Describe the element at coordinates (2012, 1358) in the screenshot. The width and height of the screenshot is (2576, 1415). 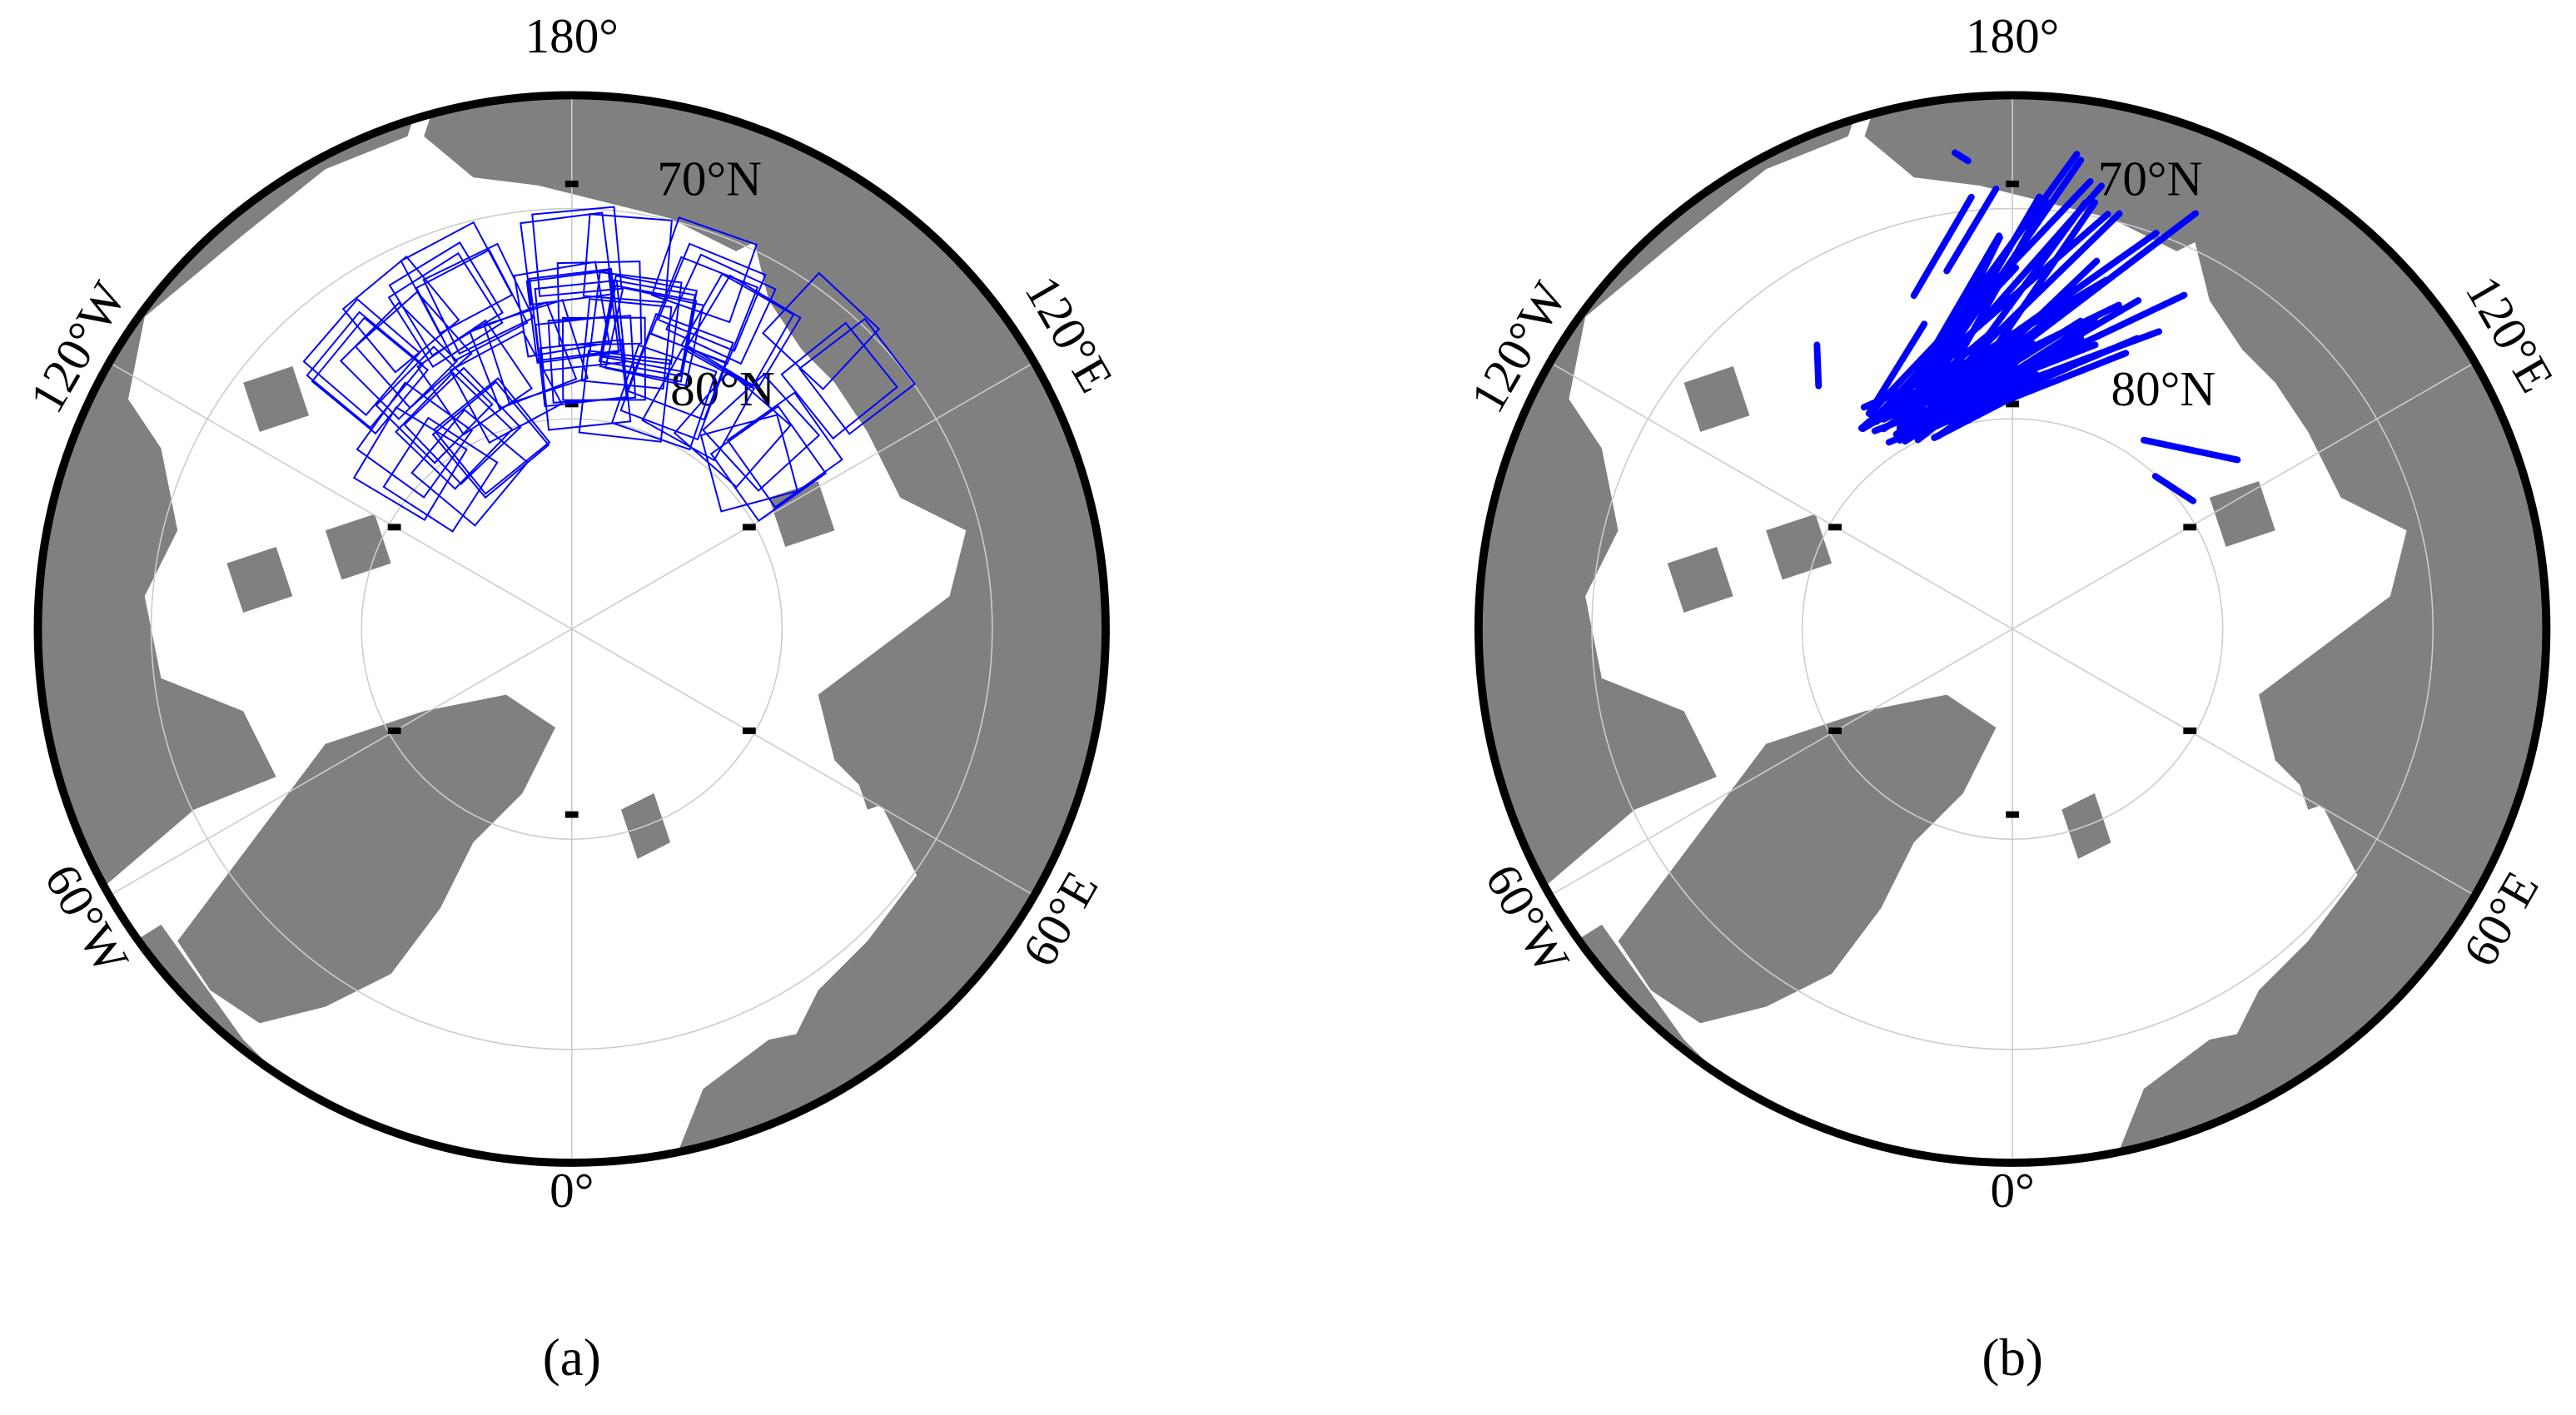
I see `panel-caption: (b)` at that location.